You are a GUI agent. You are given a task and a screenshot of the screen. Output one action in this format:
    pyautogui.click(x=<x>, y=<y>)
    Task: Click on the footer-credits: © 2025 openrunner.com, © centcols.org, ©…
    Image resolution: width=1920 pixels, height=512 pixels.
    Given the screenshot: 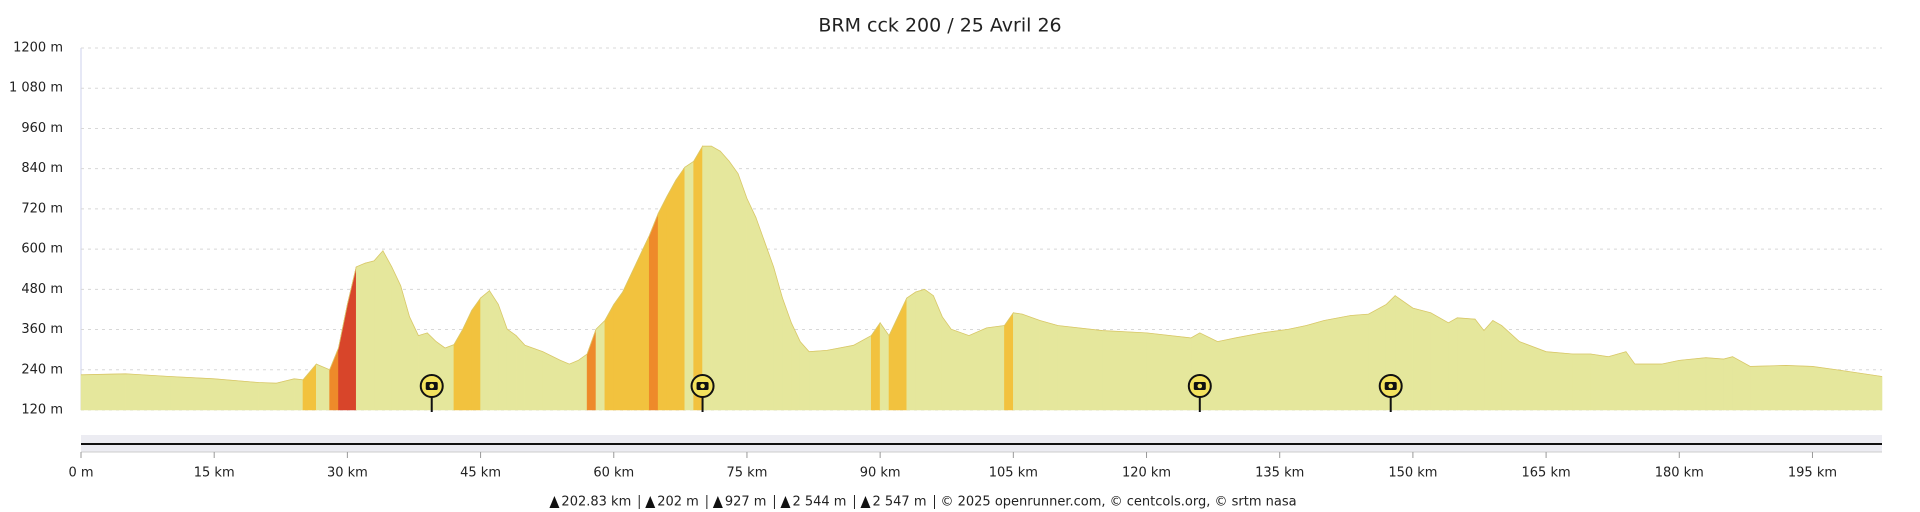 What is the action you would take?
    pyautogui.click(x=1118, y=502)
    